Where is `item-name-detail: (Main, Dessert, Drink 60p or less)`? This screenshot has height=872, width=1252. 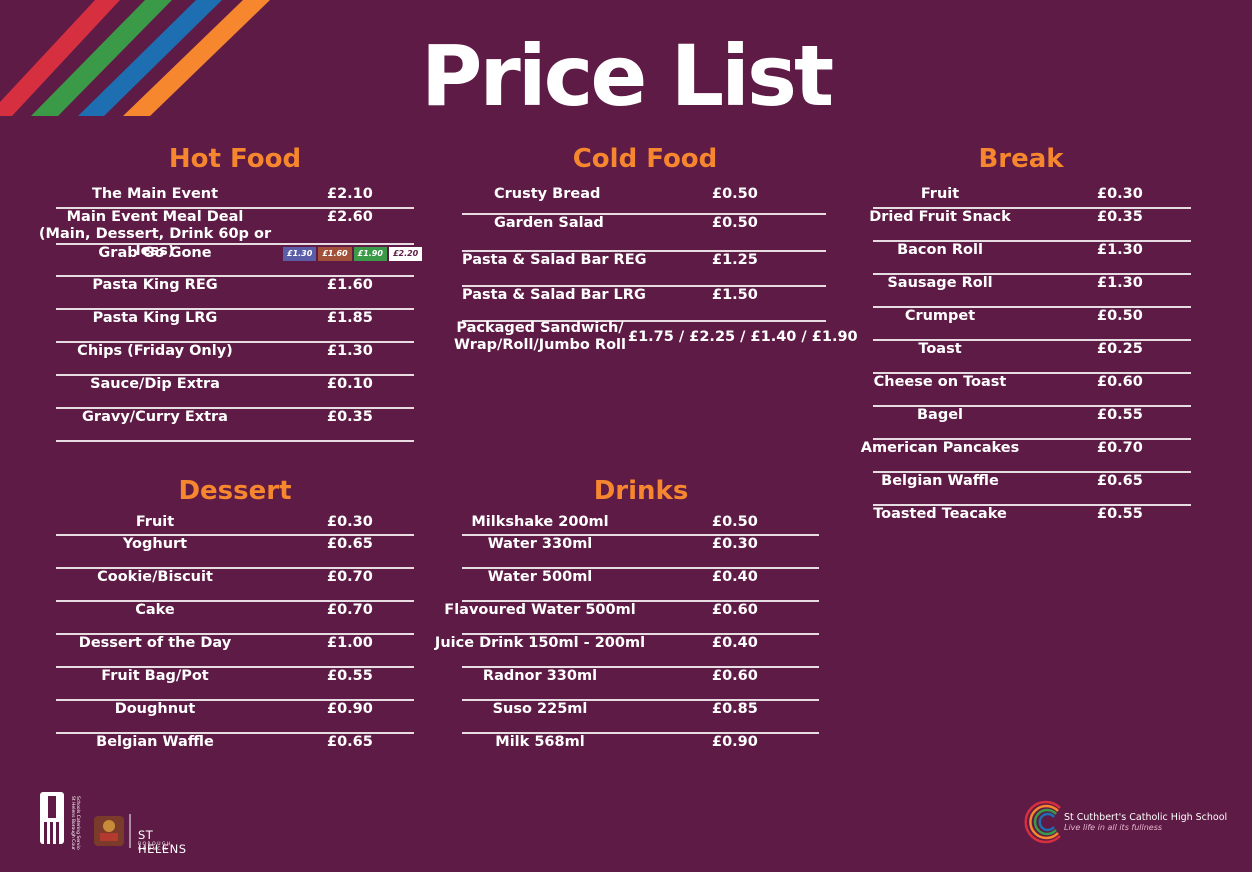
item-name-detail: (Main, Dessert, Drink 60p or less) is located at coordinates (155, 242).